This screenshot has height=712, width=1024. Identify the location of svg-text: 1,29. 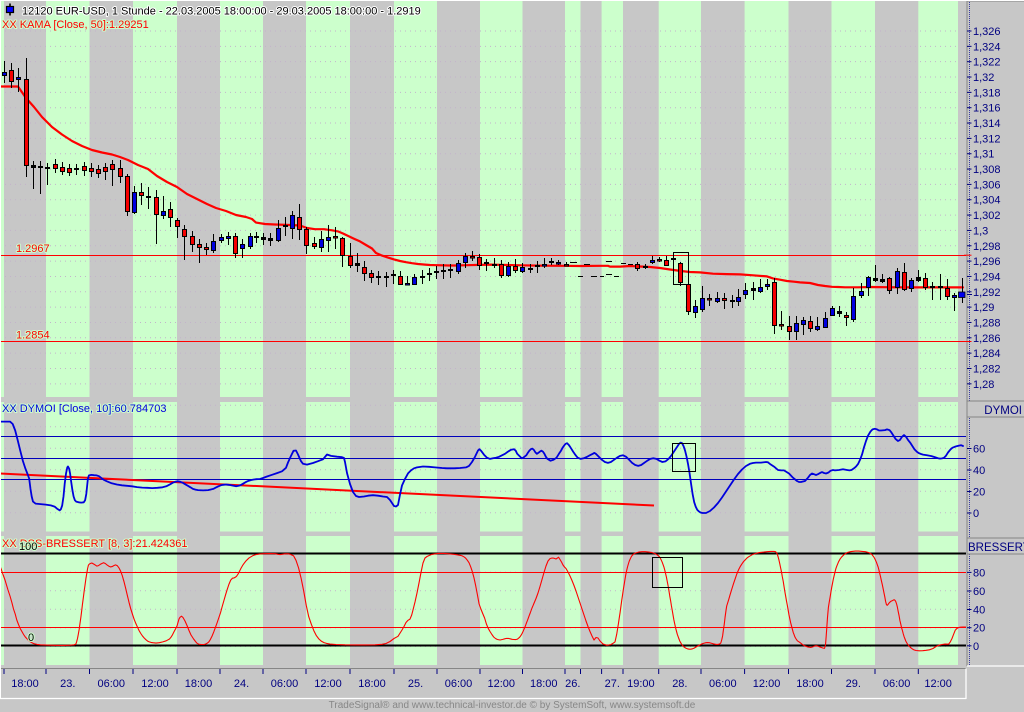
(983, 308).